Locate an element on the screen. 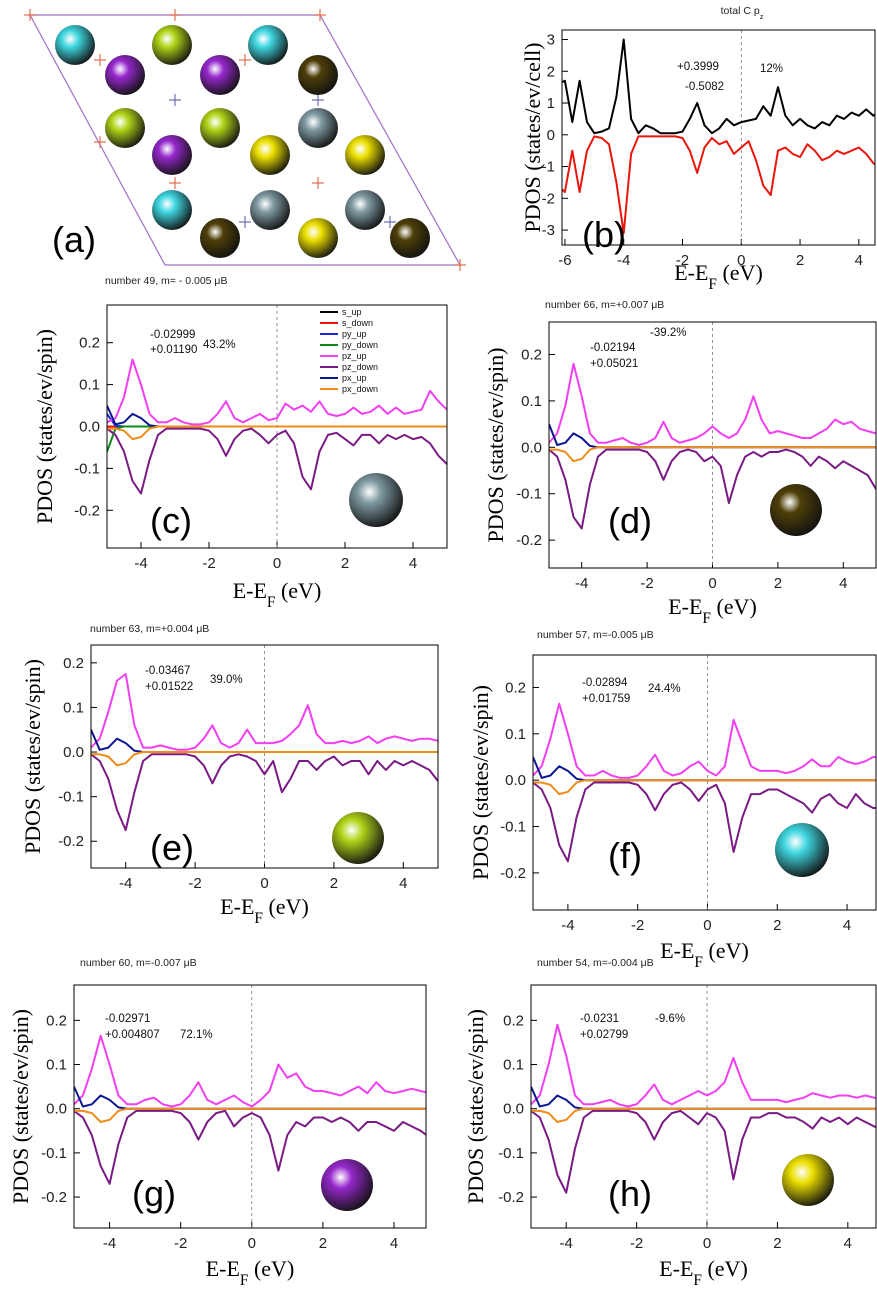 Image resolution: width=877 pixels, height=1293 pixels. annotation: -0.02894 is located at coordinates (605, 683).